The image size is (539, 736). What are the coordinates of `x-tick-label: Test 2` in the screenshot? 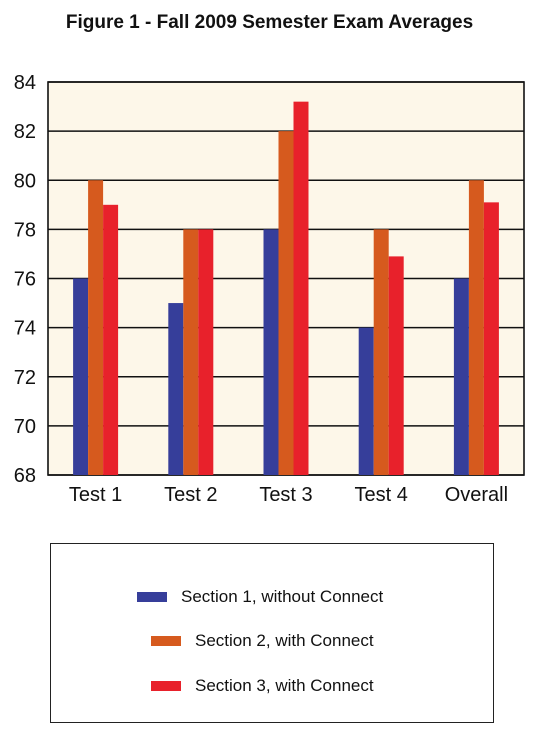 It's located at (190, 495).